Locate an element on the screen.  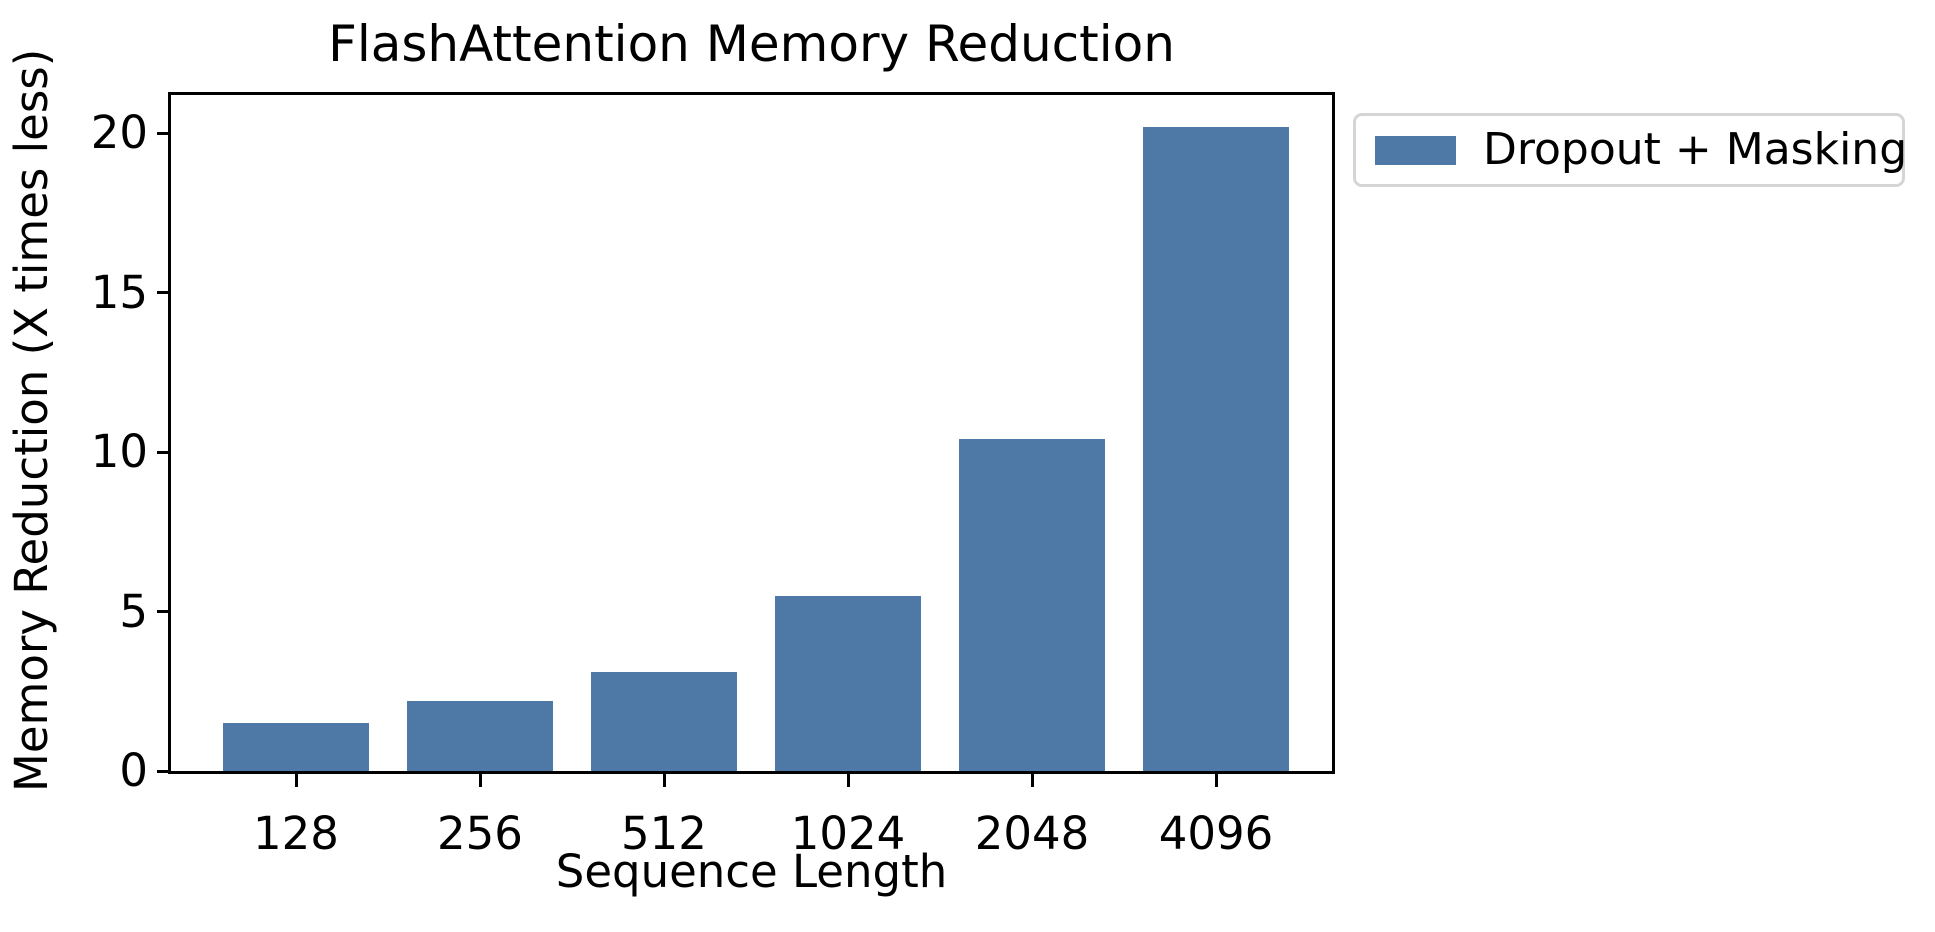
y-tick-label: 10 is located at coordinates (119, 451).